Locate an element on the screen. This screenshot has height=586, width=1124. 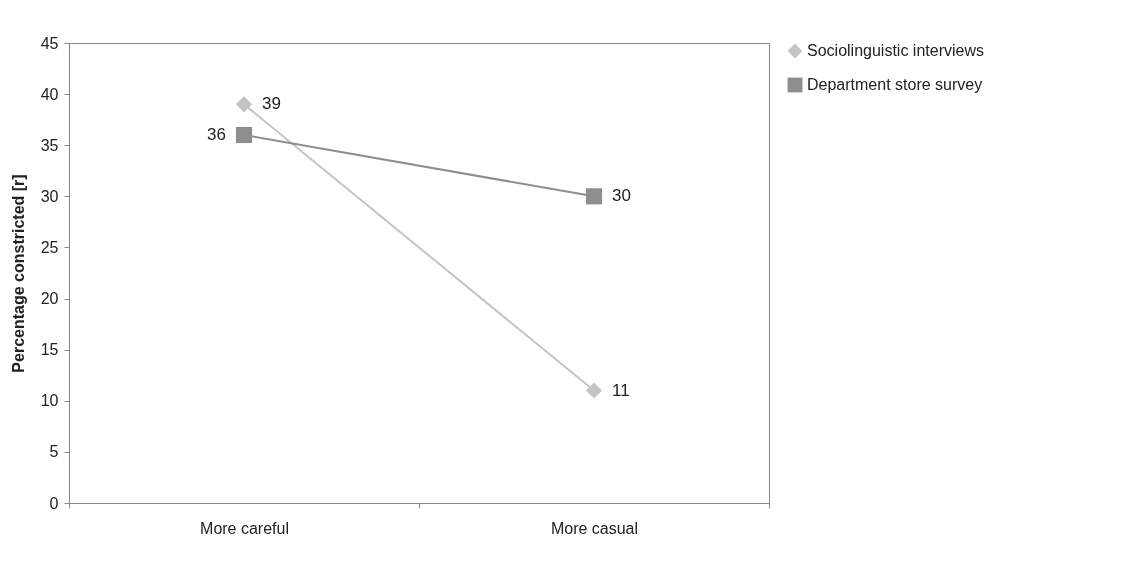
y-tick-label: 15 is located at coordinates (49, 350).